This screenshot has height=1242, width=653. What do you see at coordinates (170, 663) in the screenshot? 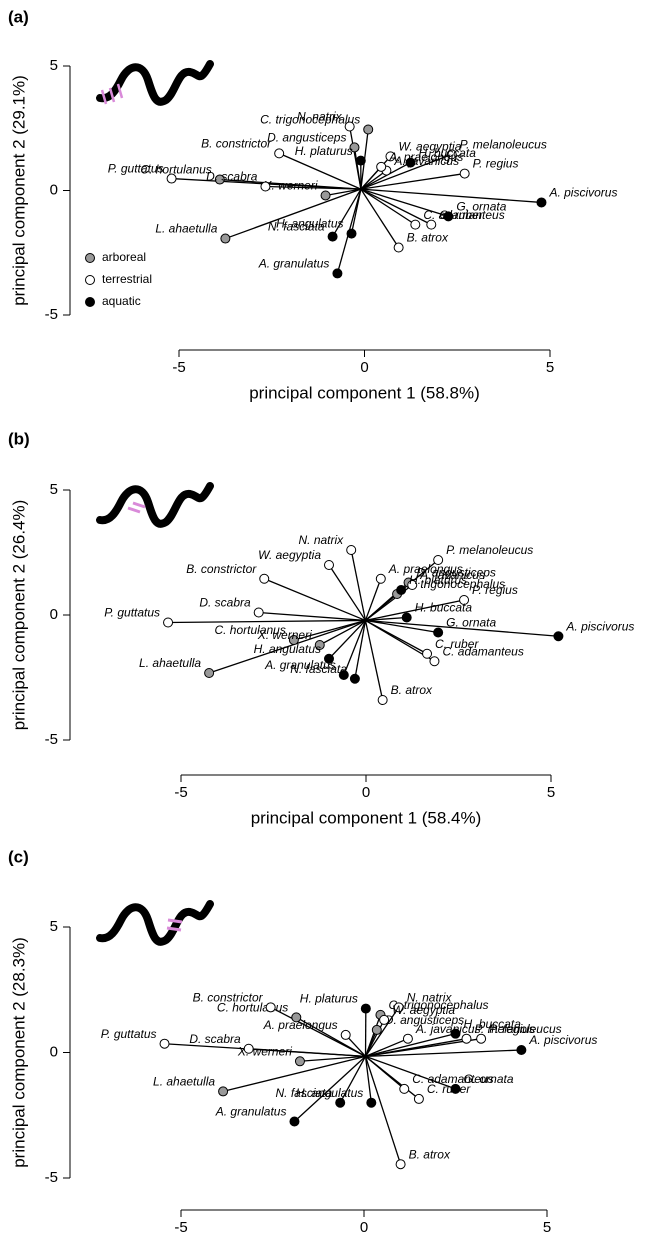
I see `species-label: L. ahaetulla` at bounding box center [170, 663].